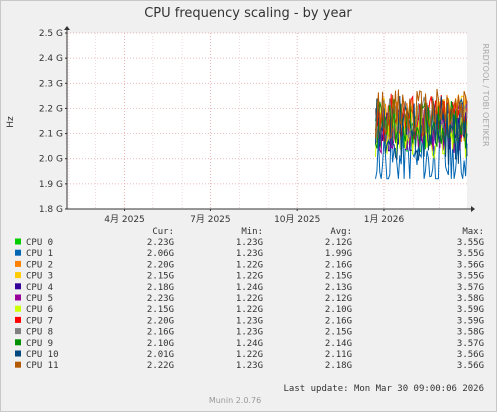  I want to click on y-axis-arrow, so click(67, 28).